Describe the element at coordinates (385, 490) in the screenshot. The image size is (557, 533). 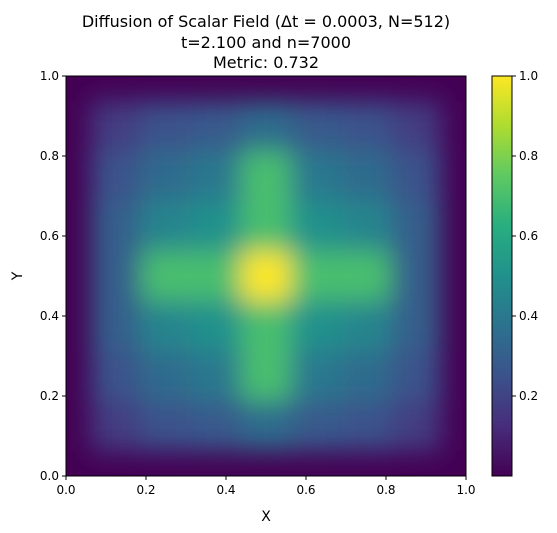
I see `x-tick-label: 0.8` at that location.